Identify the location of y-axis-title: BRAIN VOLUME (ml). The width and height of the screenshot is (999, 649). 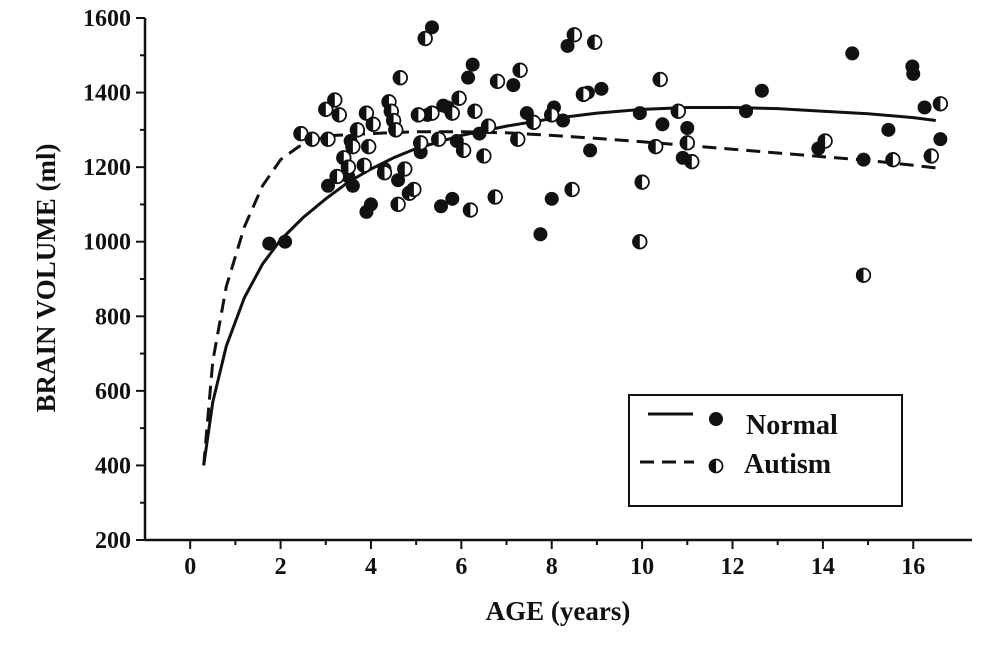
(46, 278).